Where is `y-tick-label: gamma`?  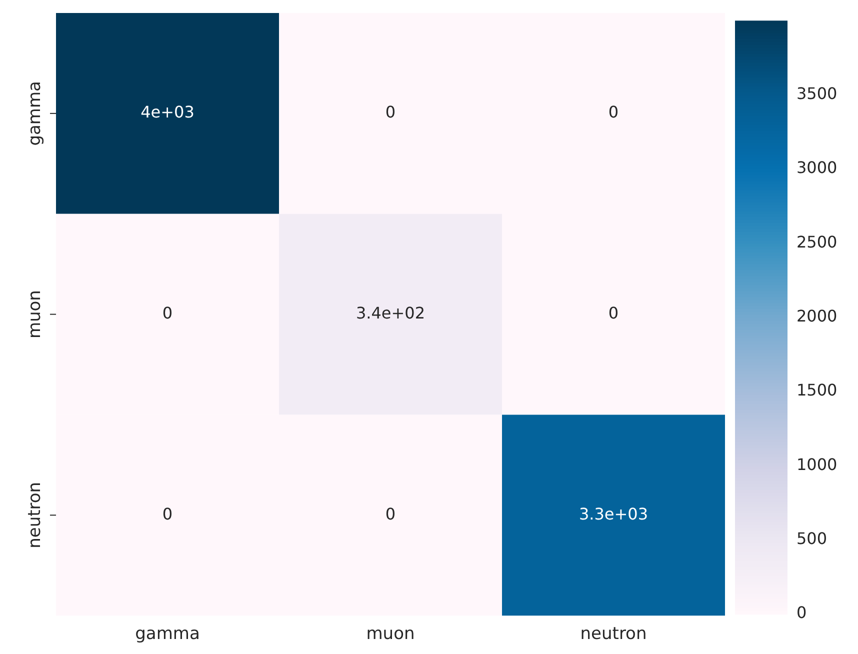
y-tick-label: gamma is located at coordinates (34, 113).